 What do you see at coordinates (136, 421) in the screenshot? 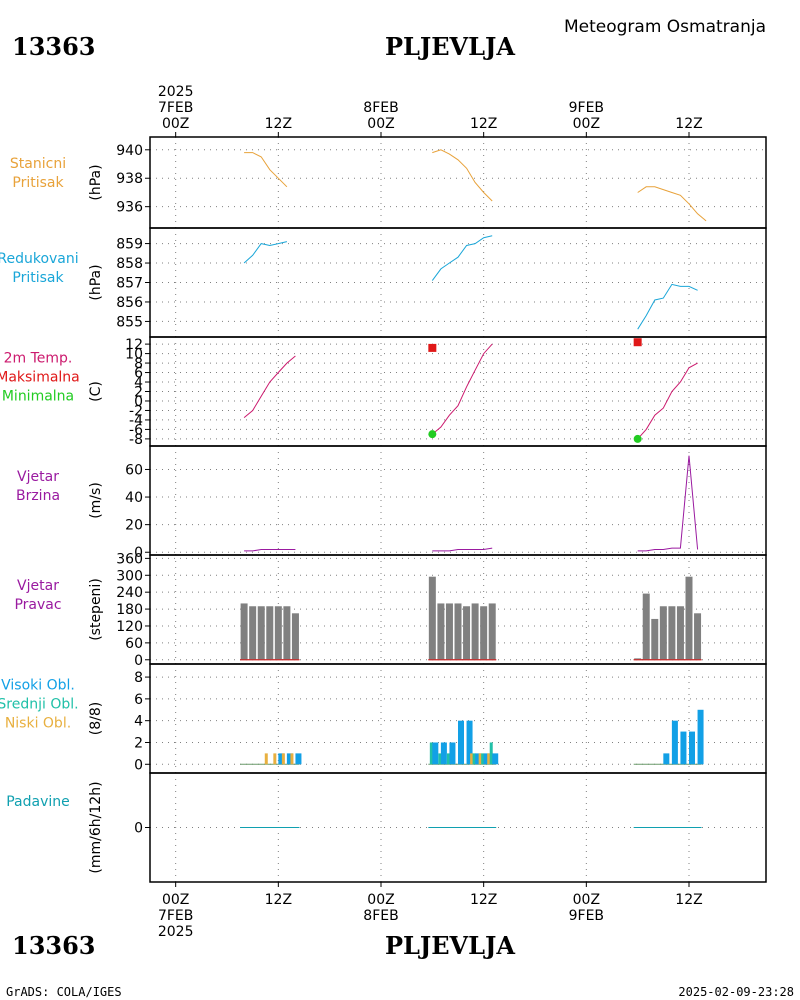
I see `y-tick-label: -4` at bounding box center [136, 421].